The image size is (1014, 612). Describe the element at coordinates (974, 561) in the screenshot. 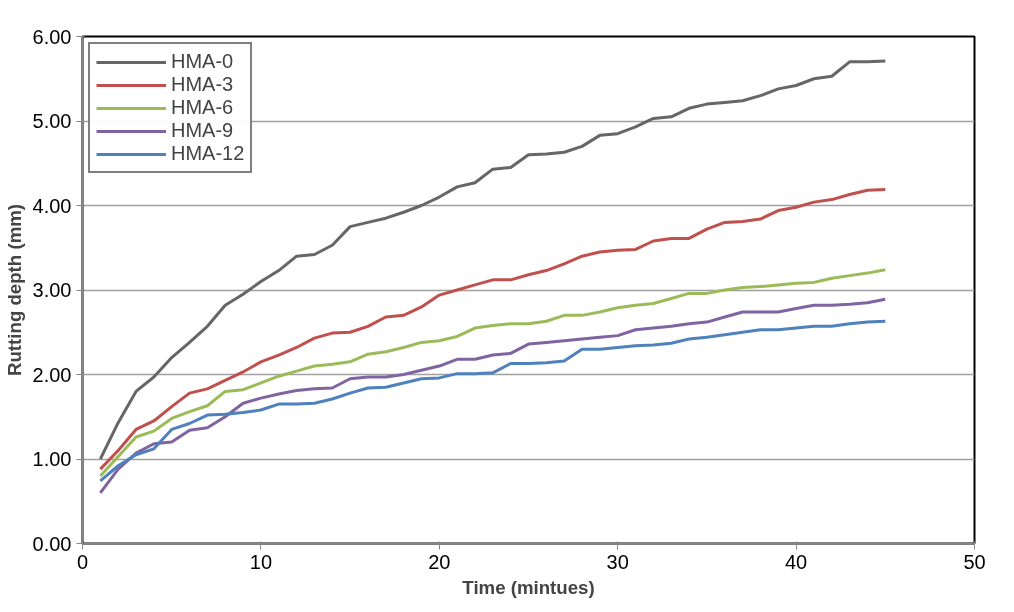

I see `x-tick-label: 50` at that location.